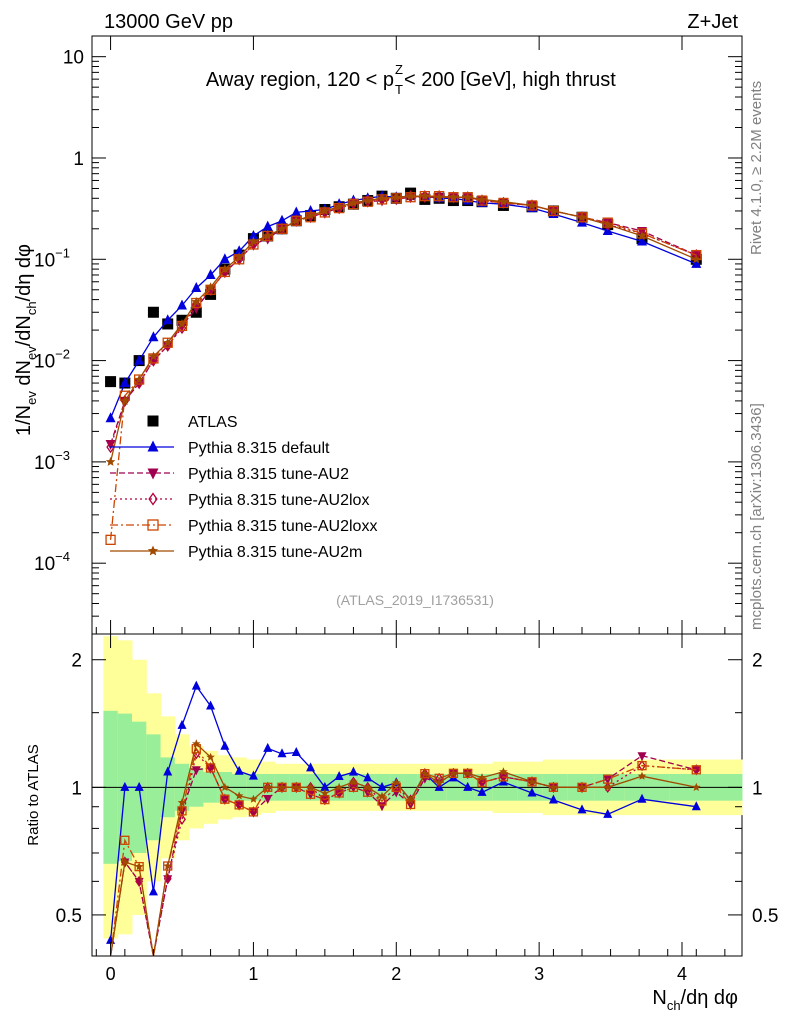  What do you see at coordinates (682, 974) in the screenshot?
I see `x-tick-label: 4` at bounding box center [682, 974].